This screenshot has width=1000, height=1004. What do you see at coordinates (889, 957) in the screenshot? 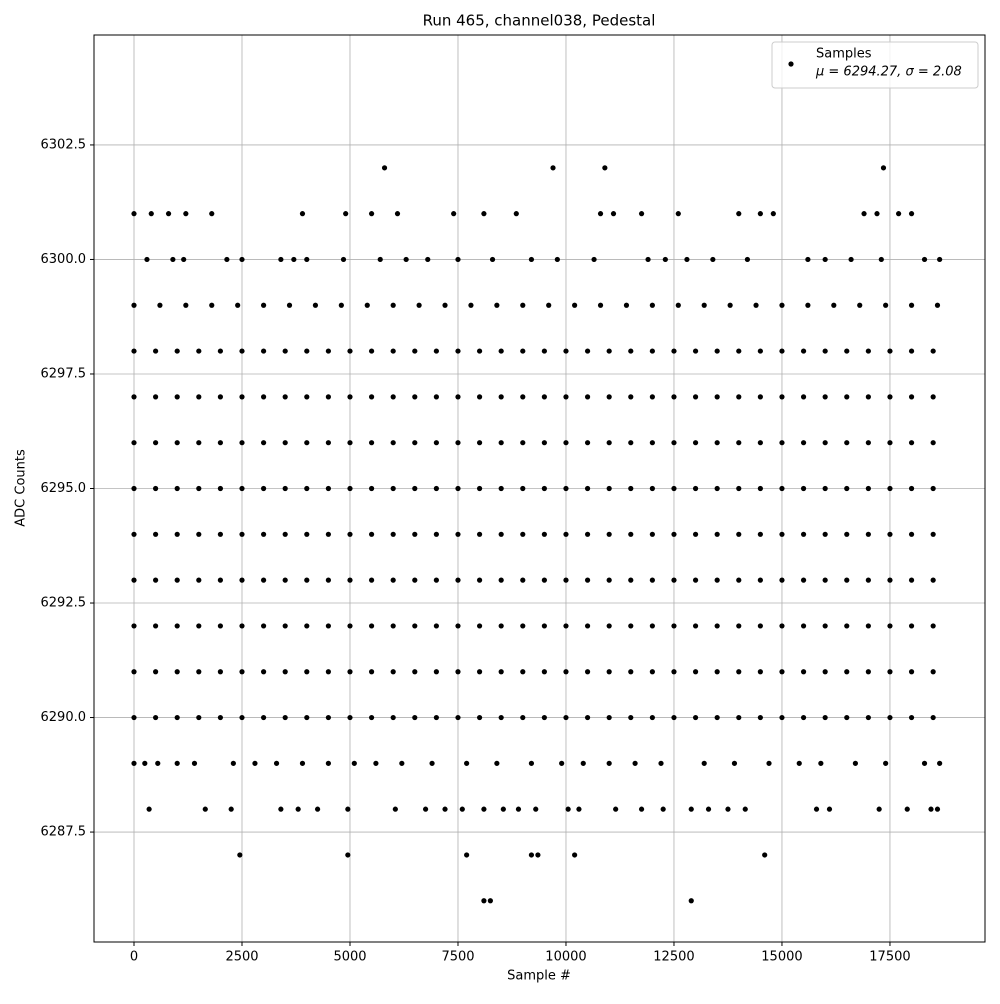
I see `x-tick-label: 17500` at bounding box center [889, 957].